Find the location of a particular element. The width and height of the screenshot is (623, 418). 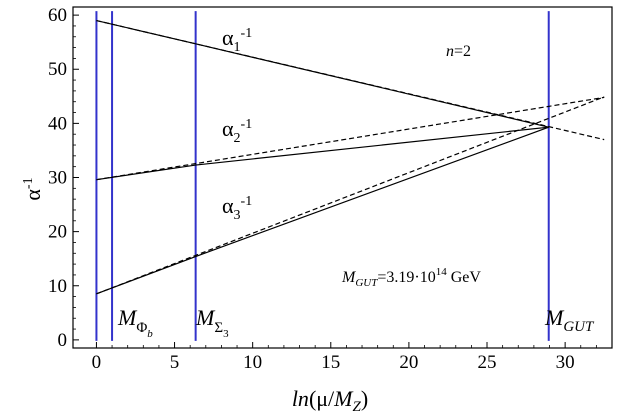

alpha2-label: α2-1 is located at coordinates (237, 131).